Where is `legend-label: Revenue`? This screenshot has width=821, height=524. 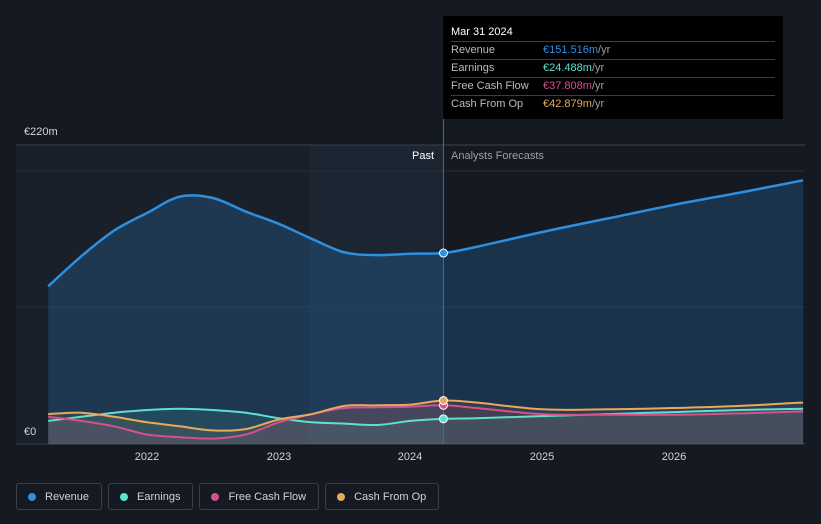 legend-label: Revenue is located at coordinates (67, 496).